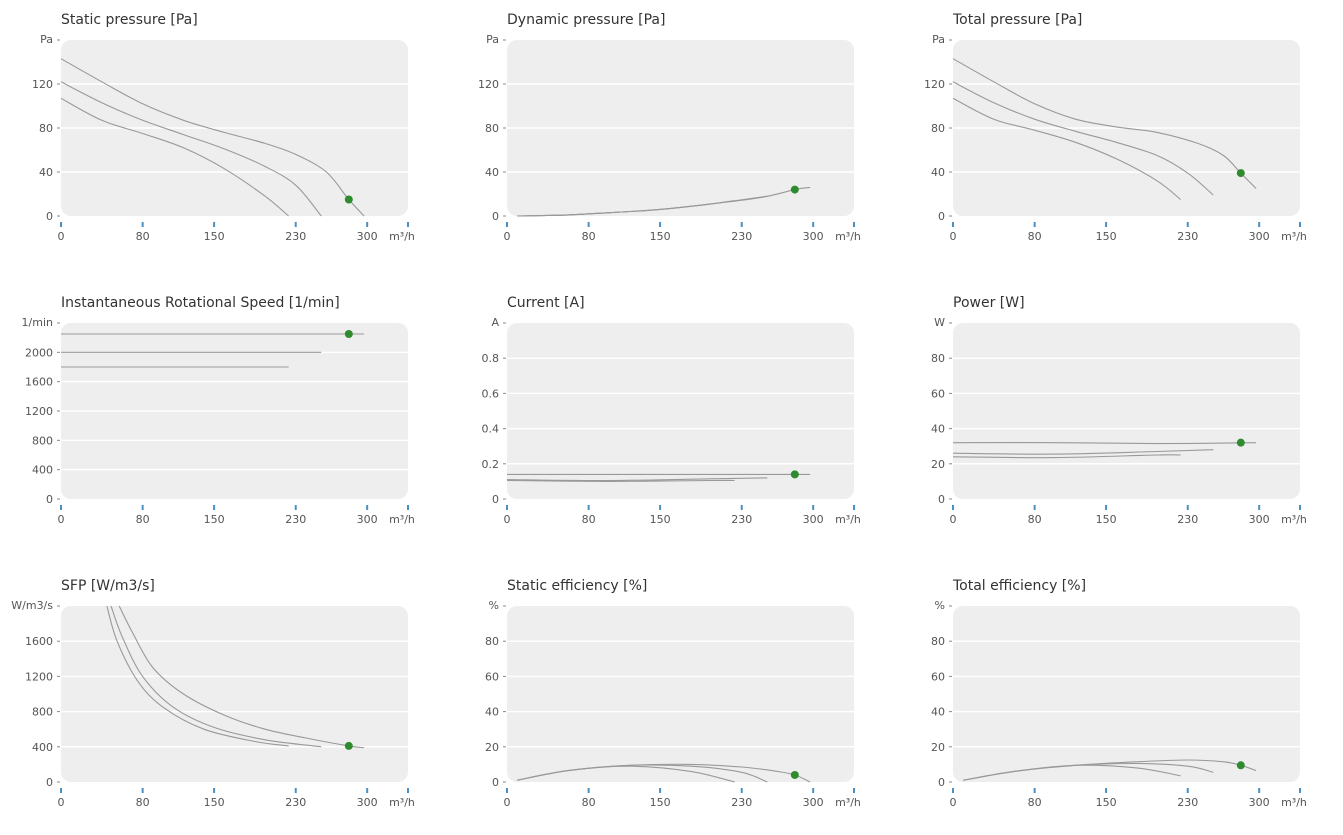 The image size is (1343, 835). Describe the element at coordinates (494, 605) in the screenshot. I see `y-unit-label: %` at that location.